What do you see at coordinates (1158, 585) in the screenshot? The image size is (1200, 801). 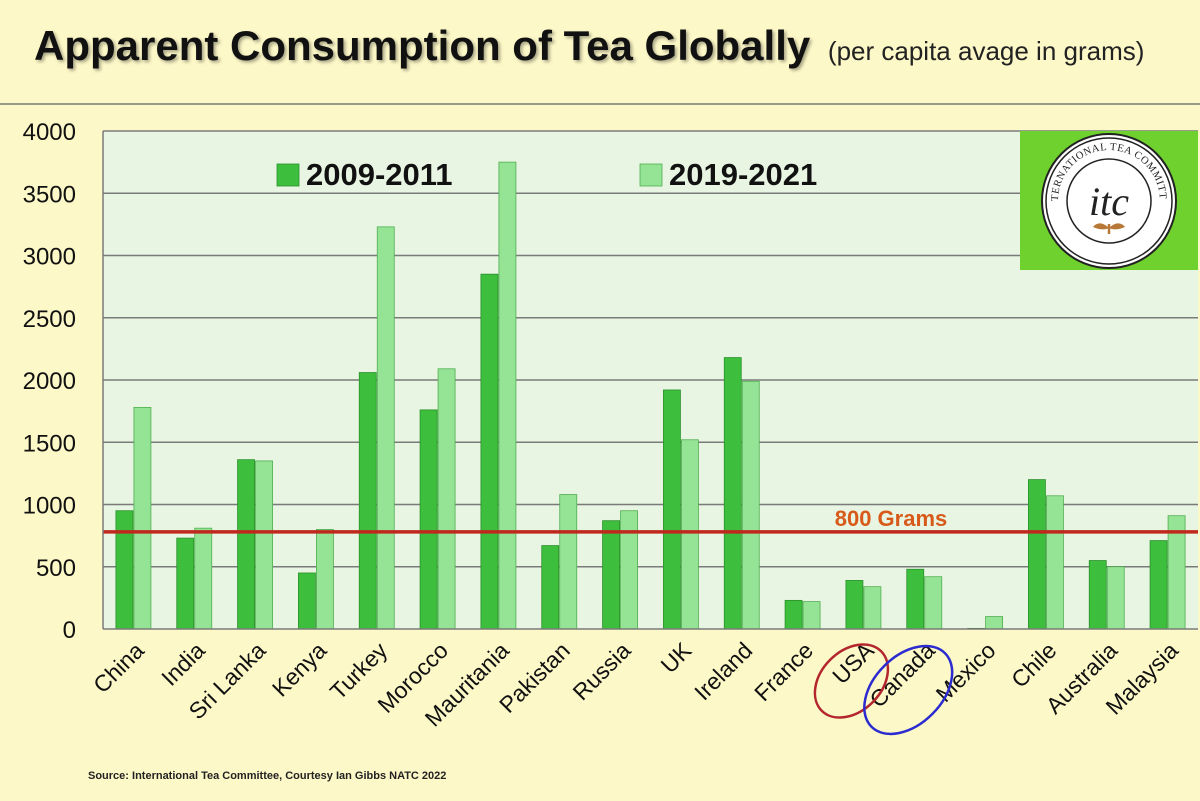 I see `bar-malaysia-2009-2011` at bounding box center [1158, 585].